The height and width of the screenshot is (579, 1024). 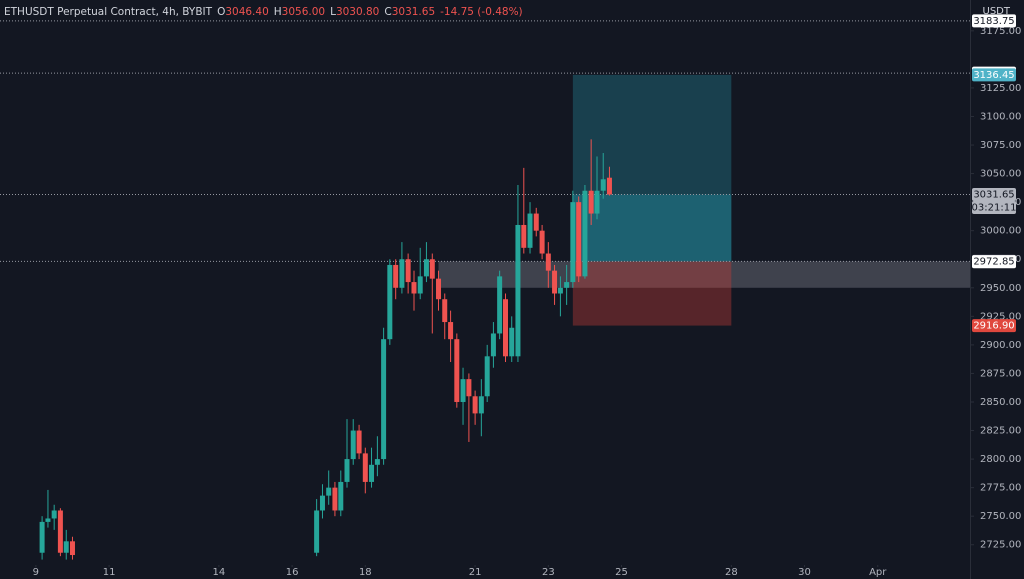 I want to click on x-tick-label: 11, so click(x=109, y=572).